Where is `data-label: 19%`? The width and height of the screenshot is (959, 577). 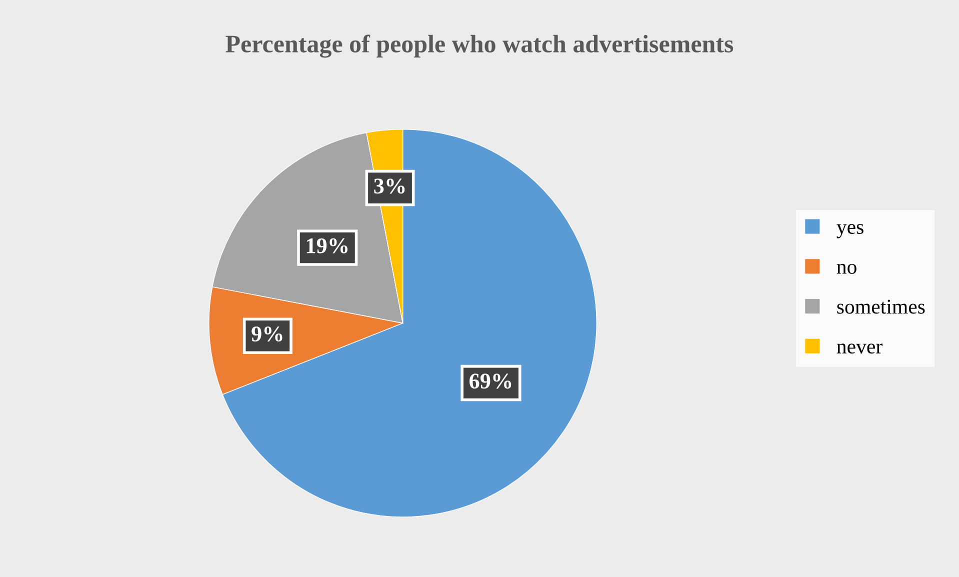
data-label: 19% is located at coordinates (327, 246).